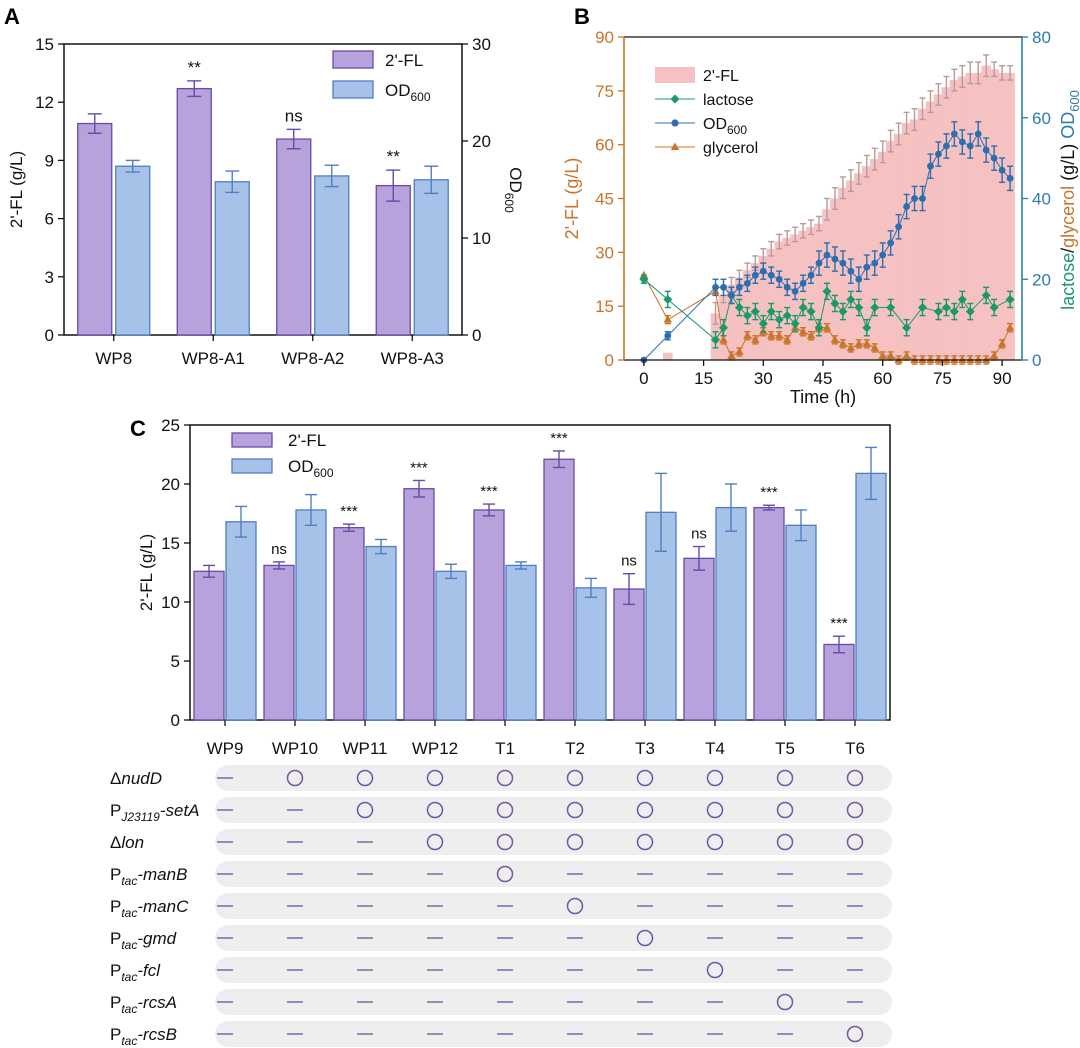 Image resolution: width=1080 pixels, height=1048 pixels. What do you see at coordinates (730, 148) in the screenshot?
I see `chart-b-legend-label-main: glycerol` at bounding box center [730, 148].